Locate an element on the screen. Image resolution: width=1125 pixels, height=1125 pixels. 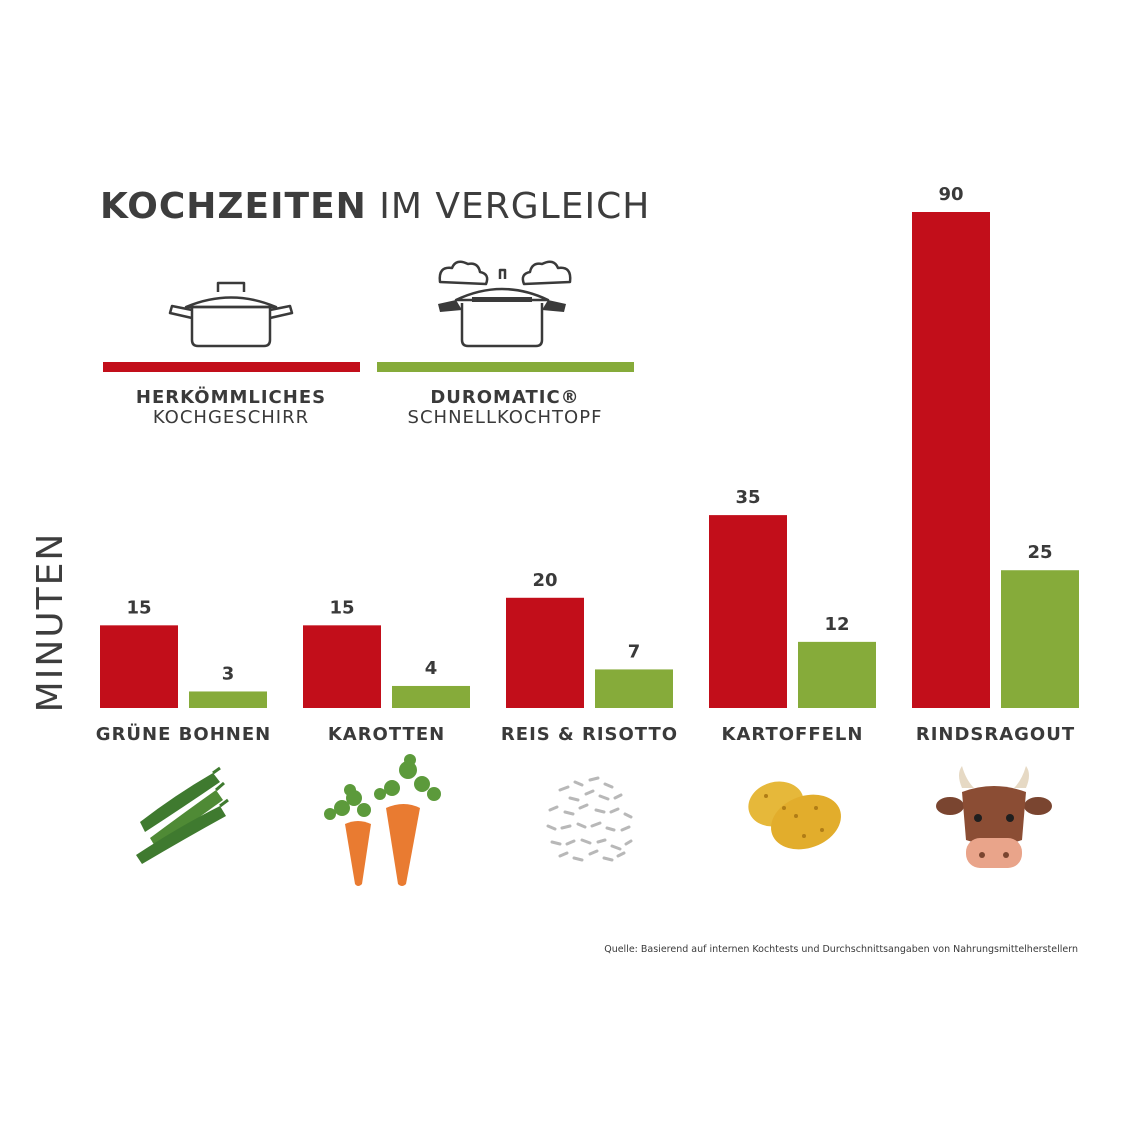
chart-title: KOCHZEITEN IM VERGLEICH is located at coordinates (375, 206).